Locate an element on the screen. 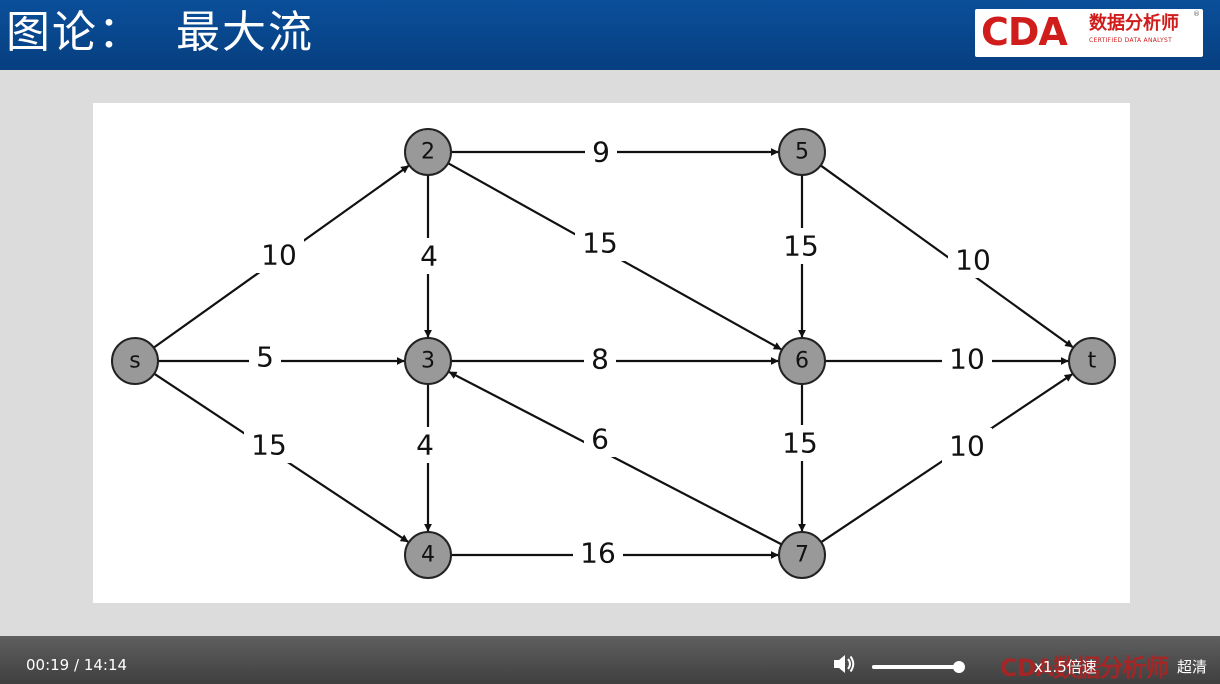 The image size is (1220, 684). edge-capacity-3-4: 4 is located at coordinates (425, 445).